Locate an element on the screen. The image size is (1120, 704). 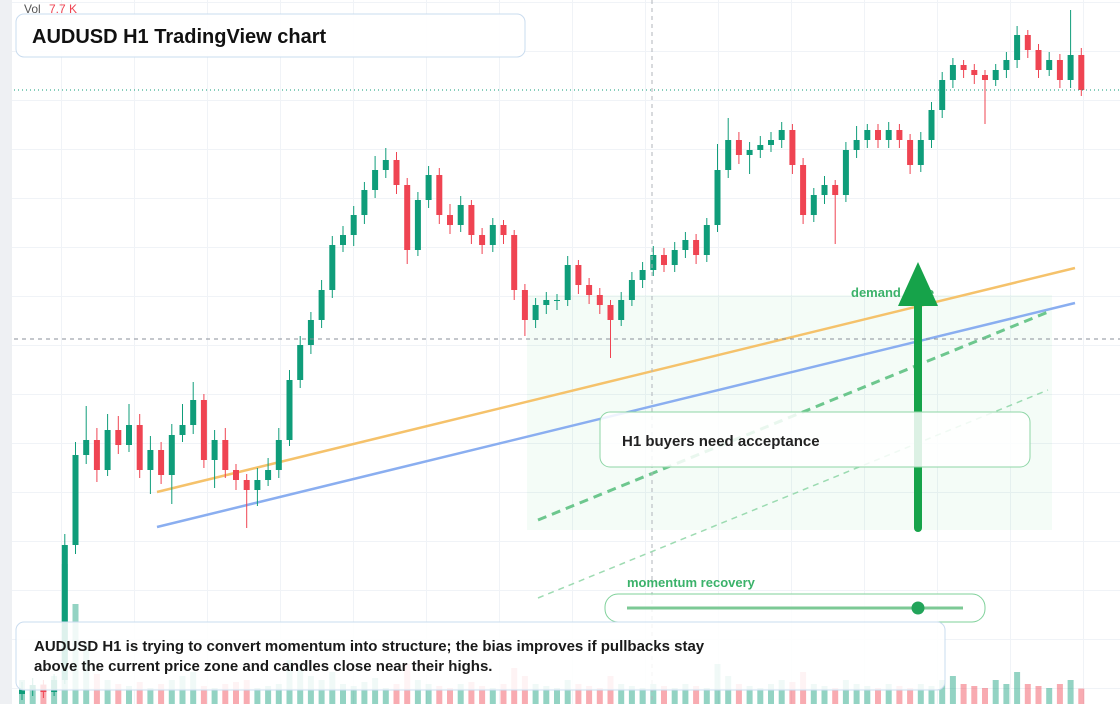
title-box is located at coordinates (270, 35).